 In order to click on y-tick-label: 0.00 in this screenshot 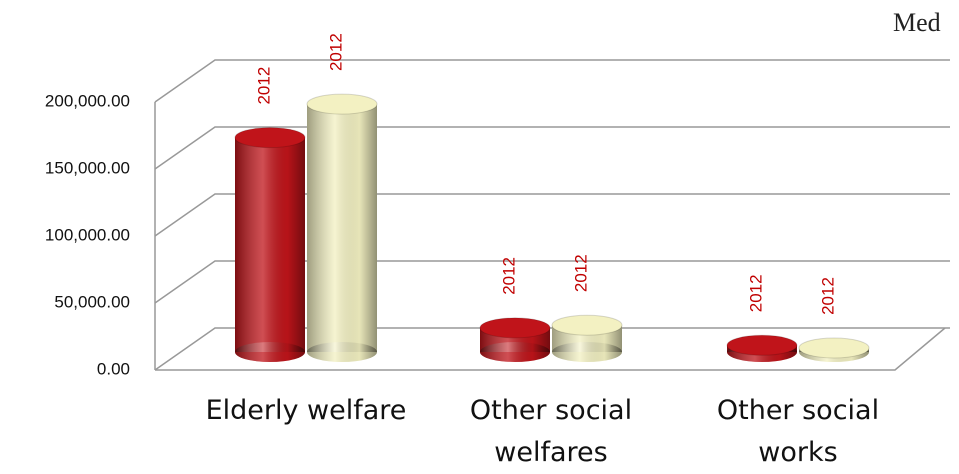, I will do `click(113, 368)`.